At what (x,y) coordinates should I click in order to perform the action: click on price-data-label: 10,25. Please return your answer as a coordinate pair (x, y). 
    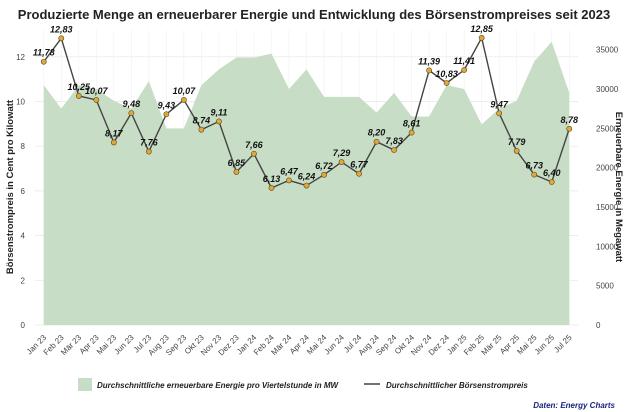
    Looking at the image, I should click on (80, 87).